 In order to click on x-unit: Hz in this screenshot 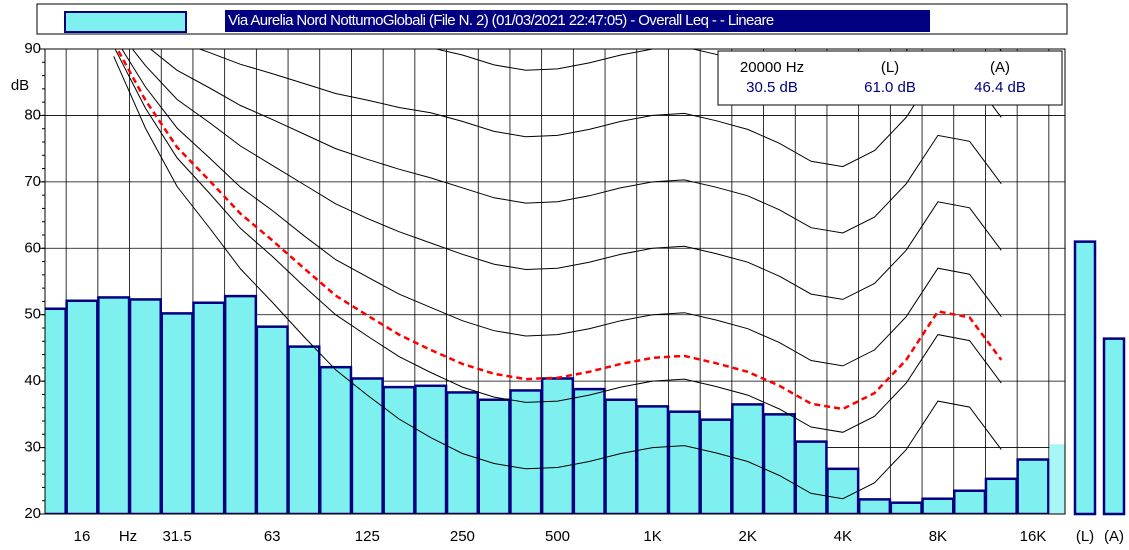, I will do `click(128, 536)`.